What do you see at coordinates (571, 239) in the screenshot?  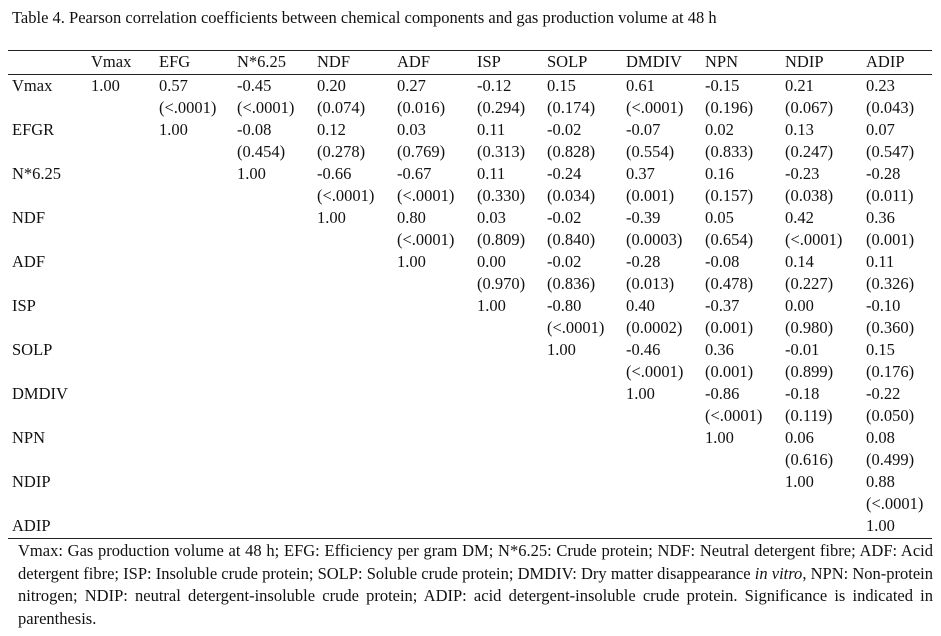 I see `significance-value: (0.840)` at bounding box center [571, 239].